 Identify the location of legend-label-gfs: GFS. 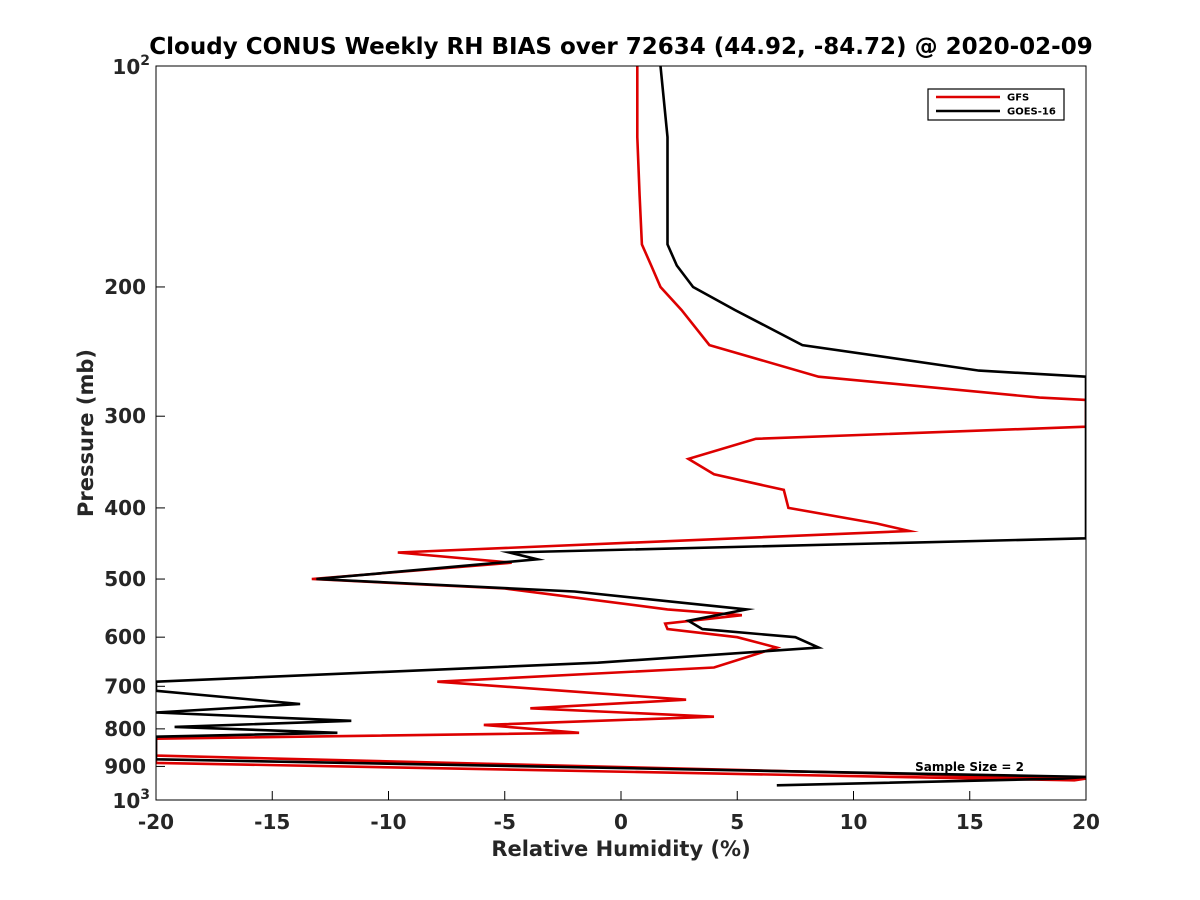
(1018, 98).